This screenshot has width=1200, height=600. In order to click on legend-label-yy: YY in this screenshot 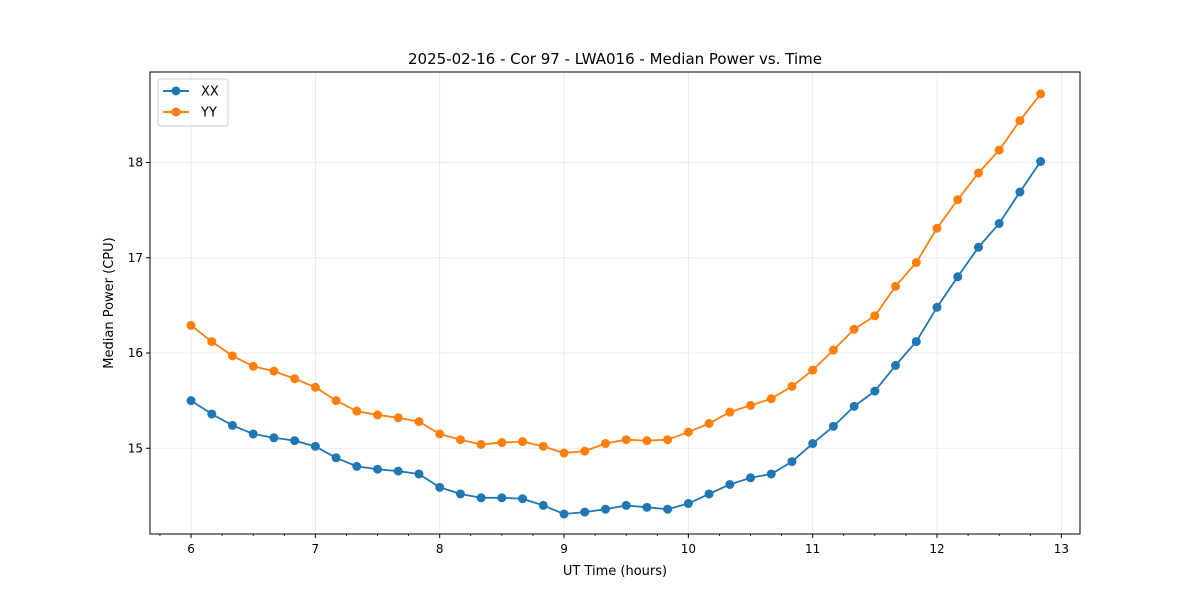, I will do `click(208, 113)`.